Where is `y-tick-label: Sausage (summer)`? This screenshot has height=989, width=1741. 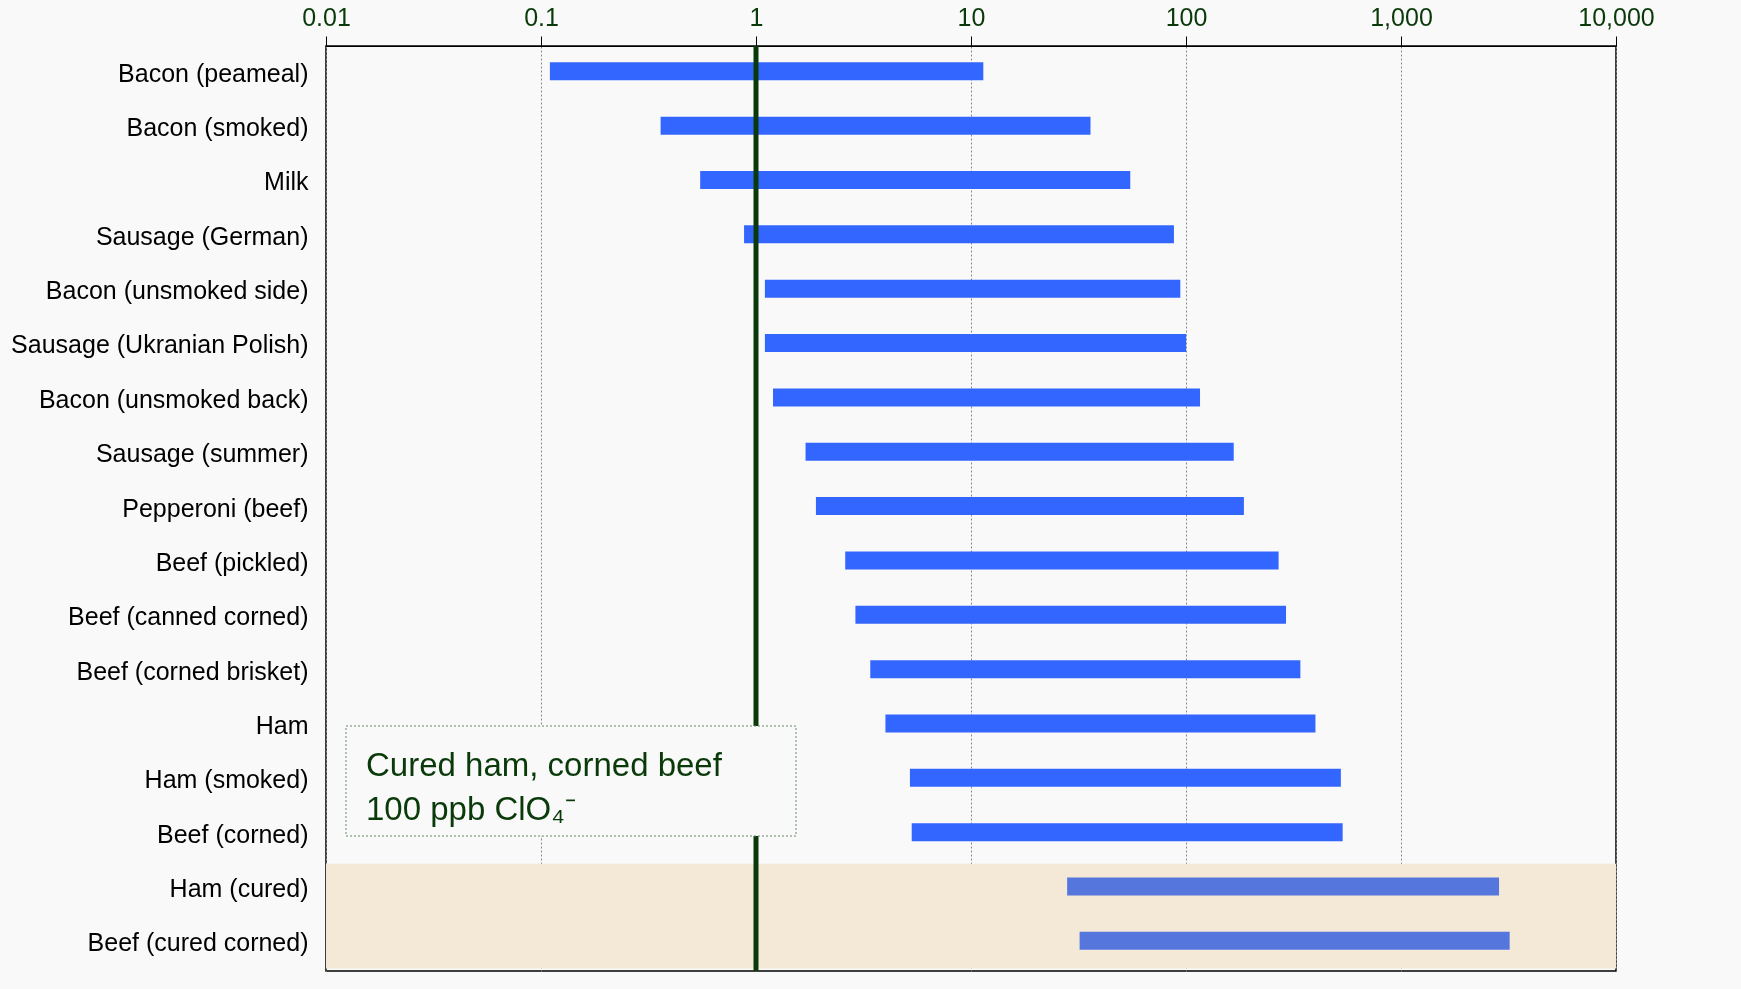 y-tick-label: Sausage (summer) is located at coordinates (202, 453).